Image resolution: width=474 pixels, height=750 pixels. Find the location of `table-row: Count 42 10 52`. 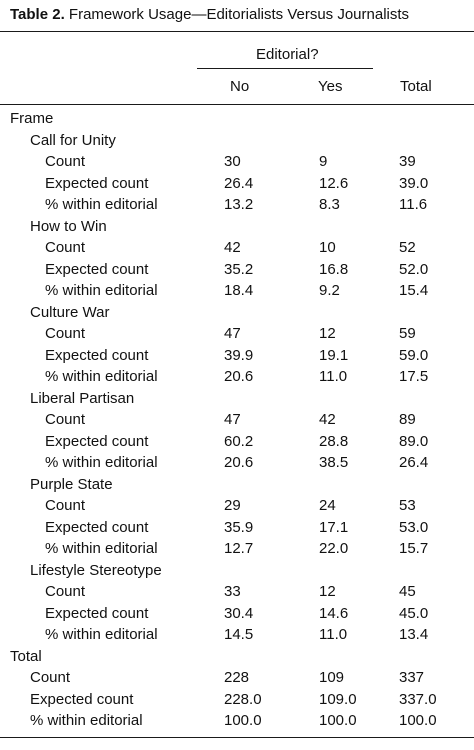

table-row: Count 42 10 52 is located at coordinates (237, 247).